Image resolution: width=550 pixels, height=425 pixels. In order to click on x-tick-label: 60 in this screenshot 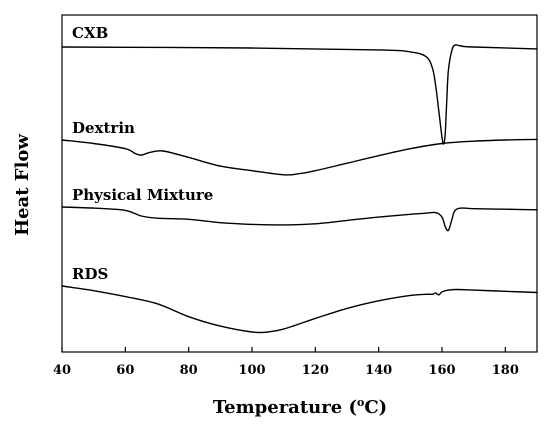, I will do `click(125, 370)`.